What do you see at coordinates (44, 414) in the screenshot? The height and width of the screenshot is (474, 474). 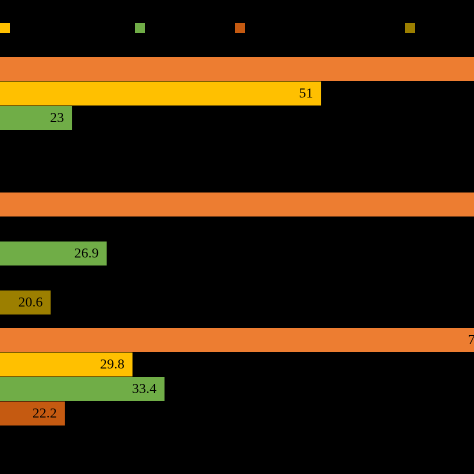 I see `value-label: 22.2` at bounding box center [44, 414].